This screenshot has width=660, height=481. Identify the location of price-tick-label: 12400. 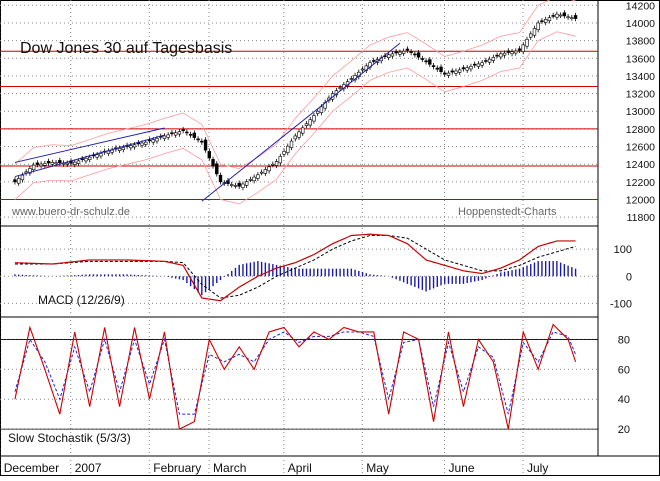
(640, 165).